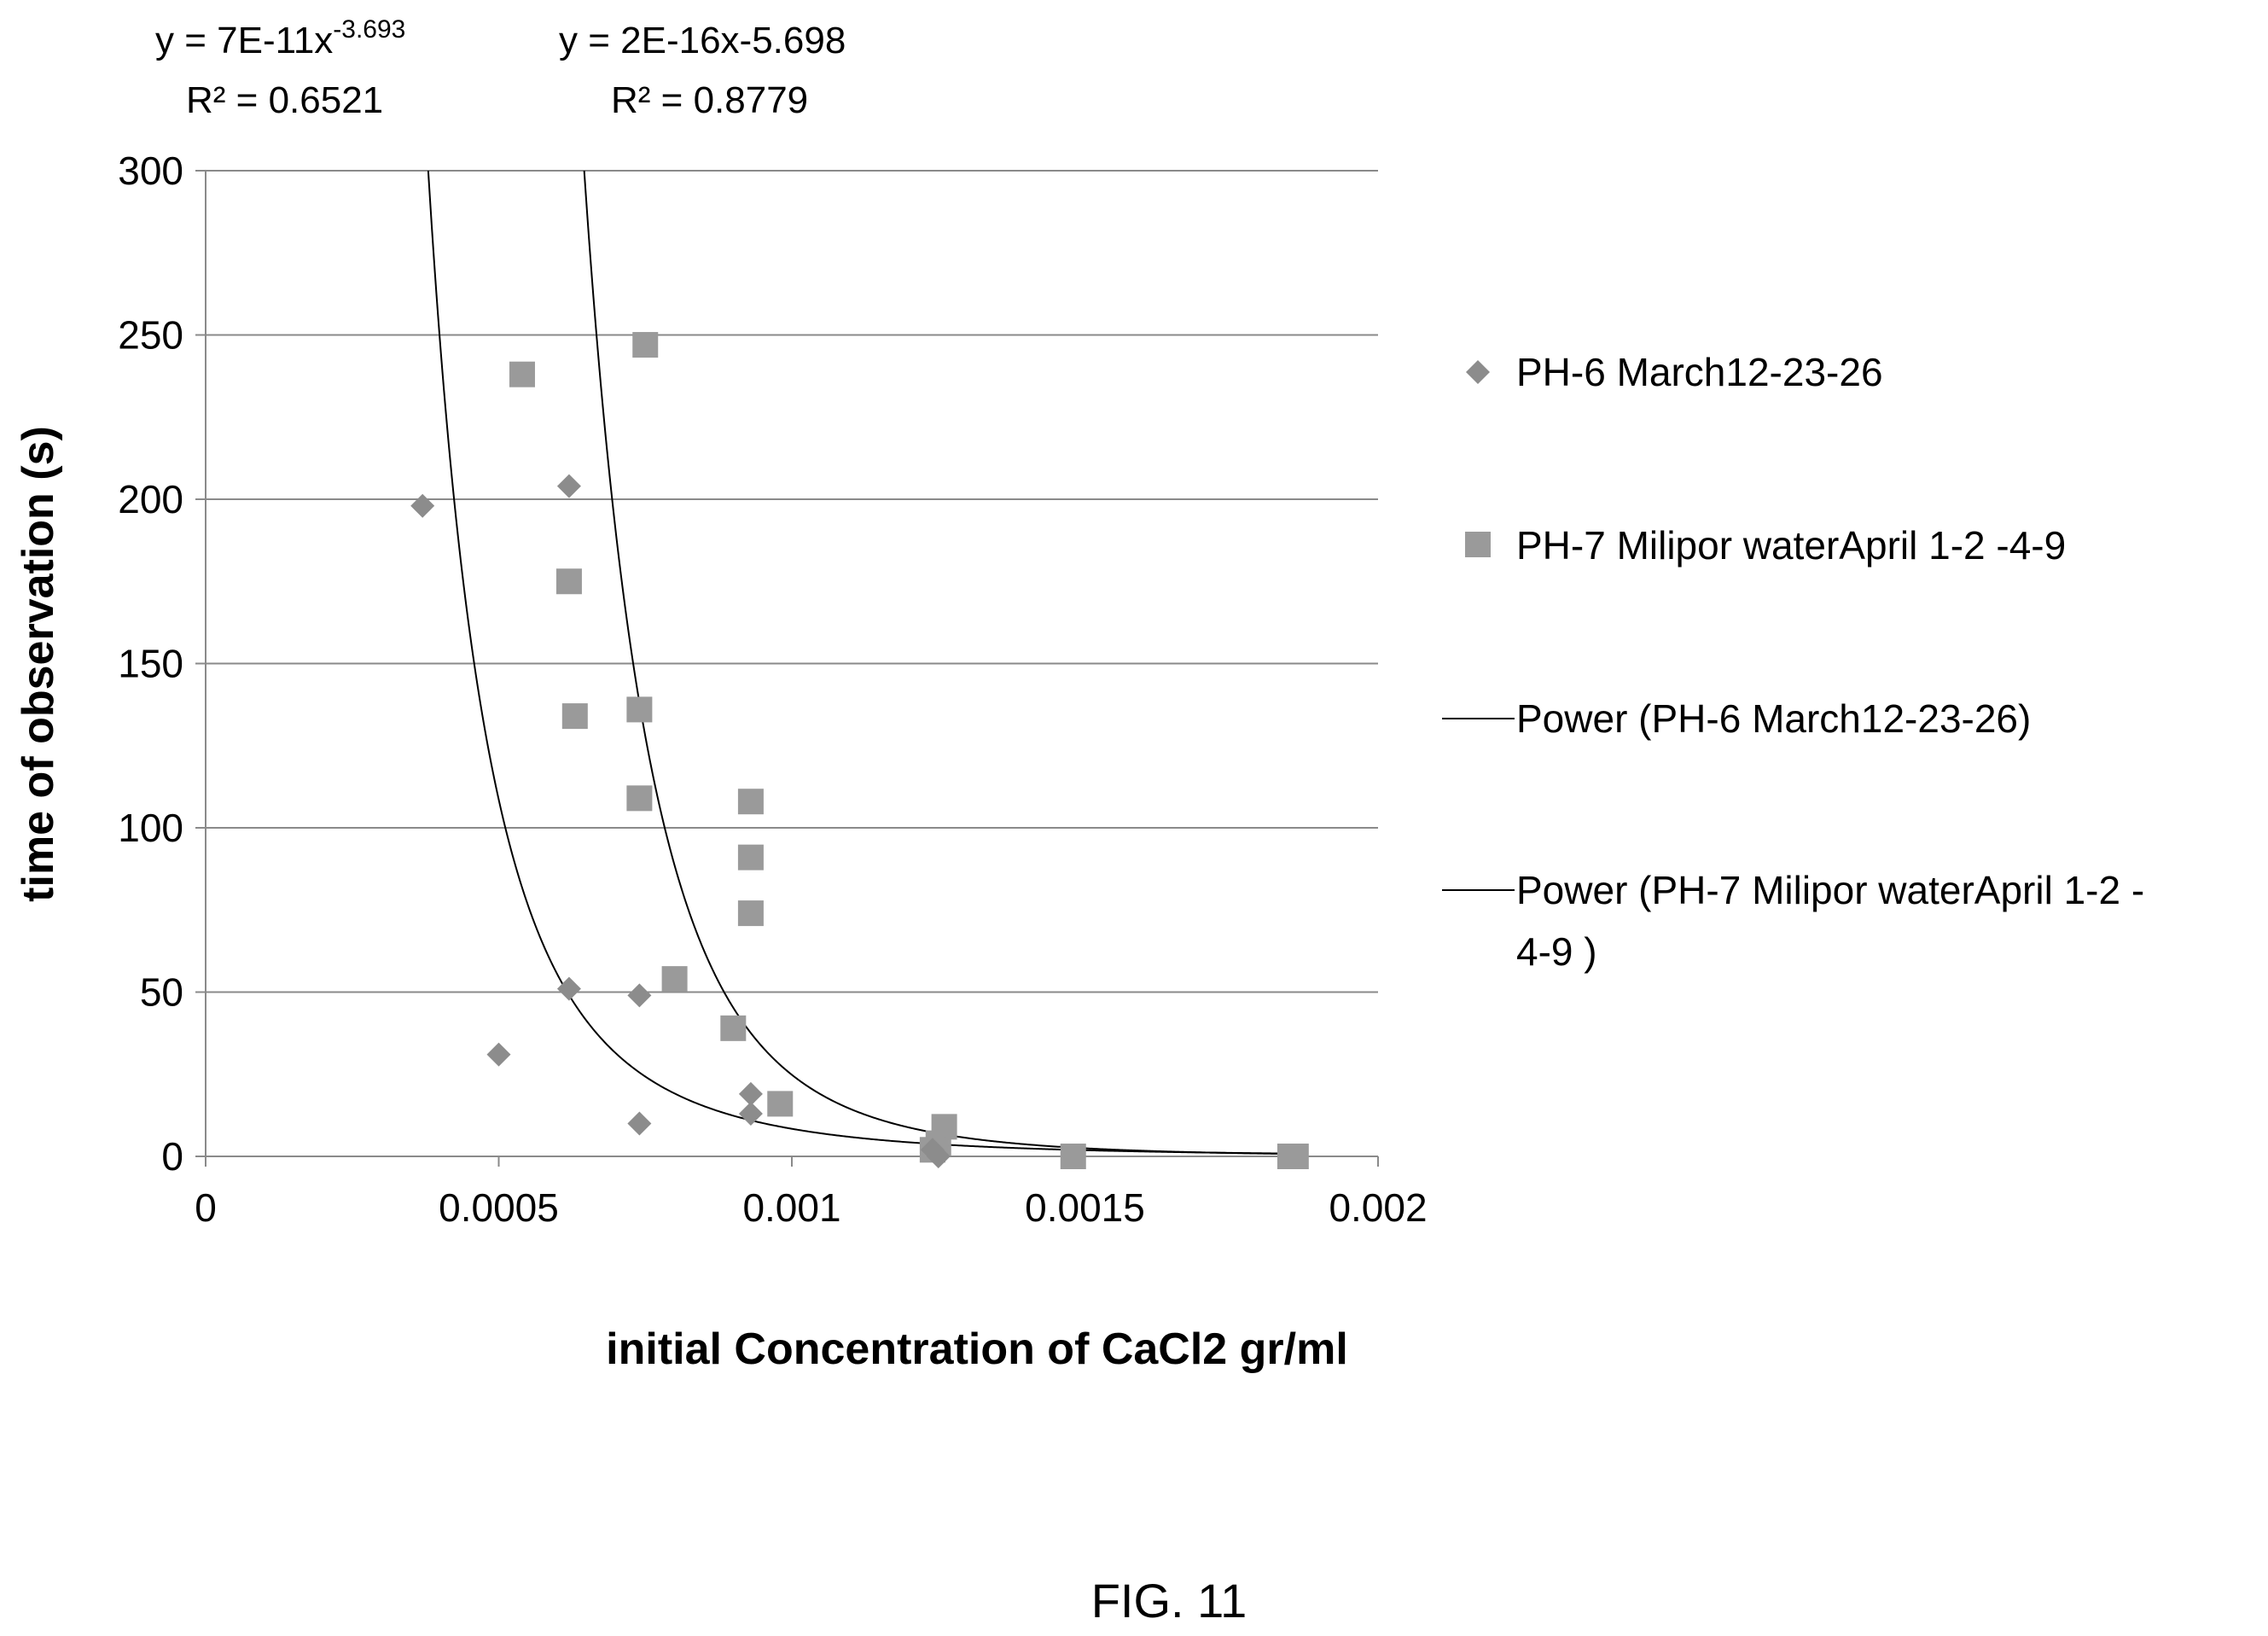  What do you see at coordinates (206, 1207) in the screenshot?
I see `x-tick-label: 0` at bounding box center [206, 1207].